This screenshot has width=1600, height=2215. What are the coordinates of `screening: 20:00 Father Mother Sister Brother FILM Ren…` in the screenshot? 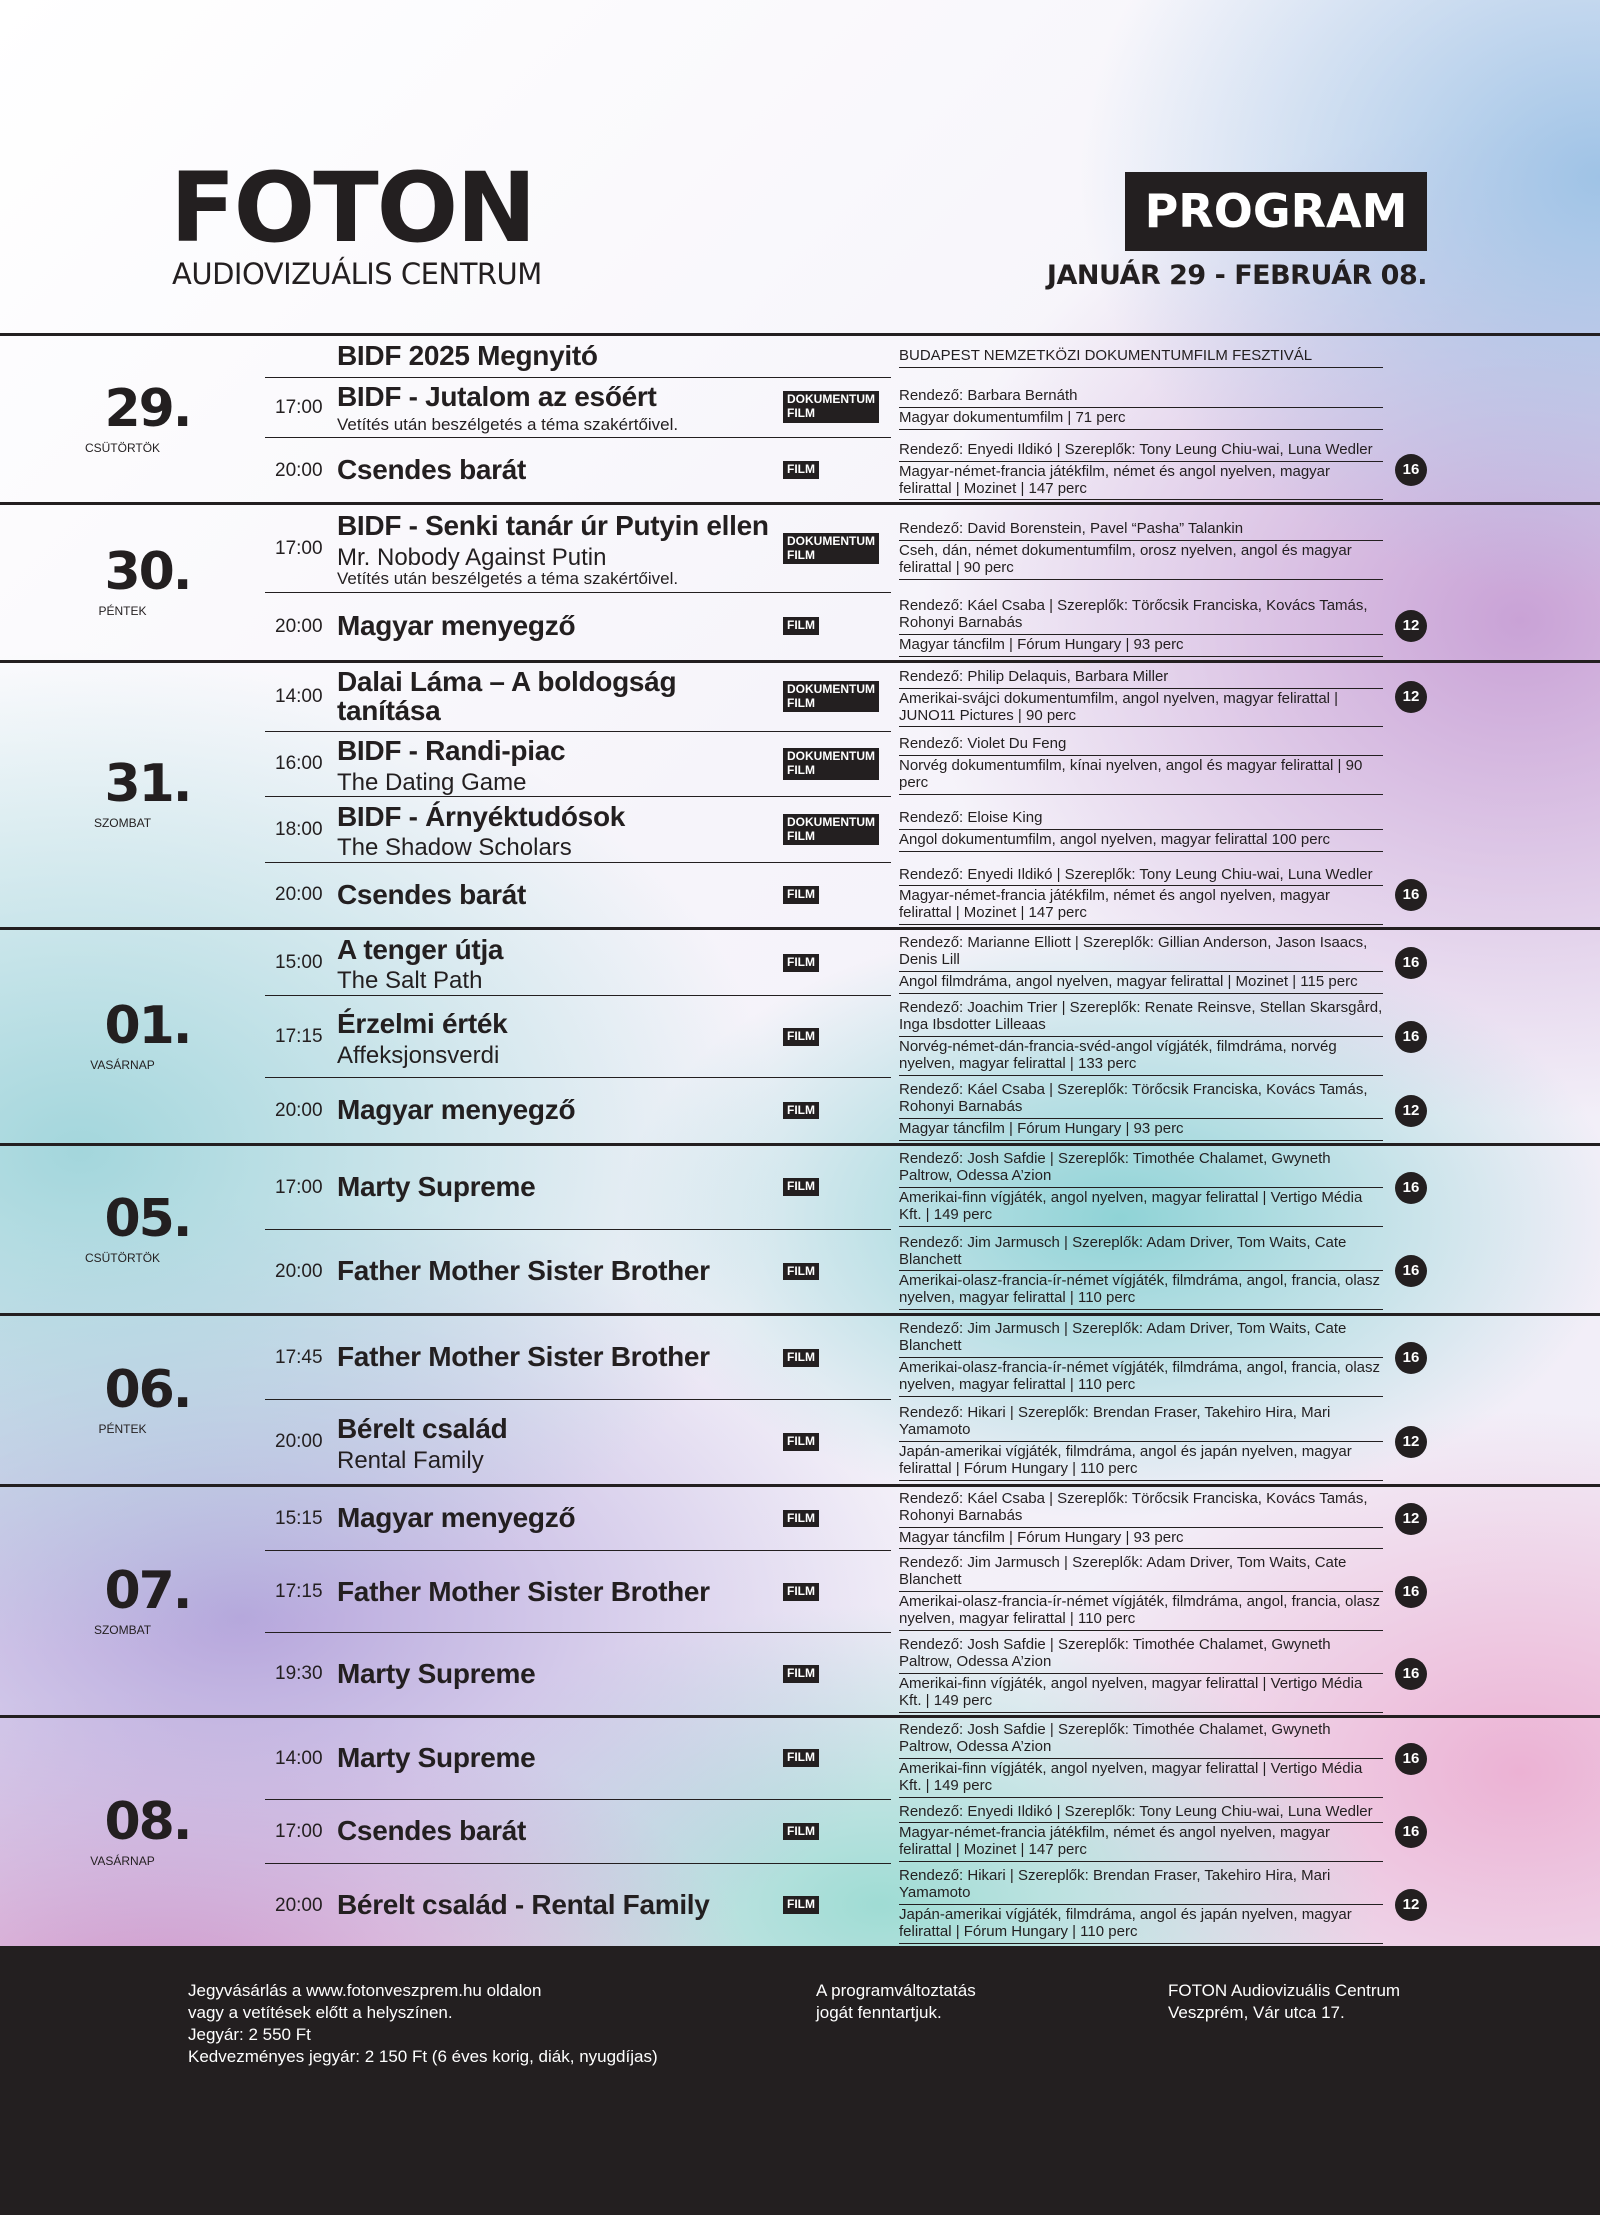 It's located at (932, 1272).